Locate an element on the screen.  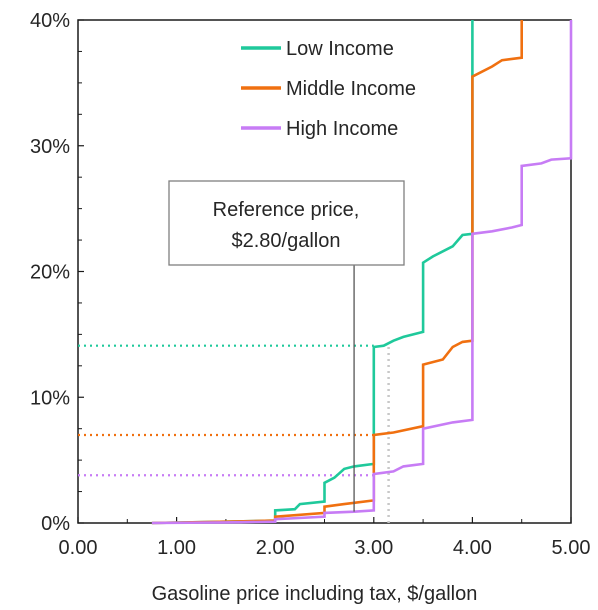
y-tick-label: 40% is located at coordinates (50, 21).